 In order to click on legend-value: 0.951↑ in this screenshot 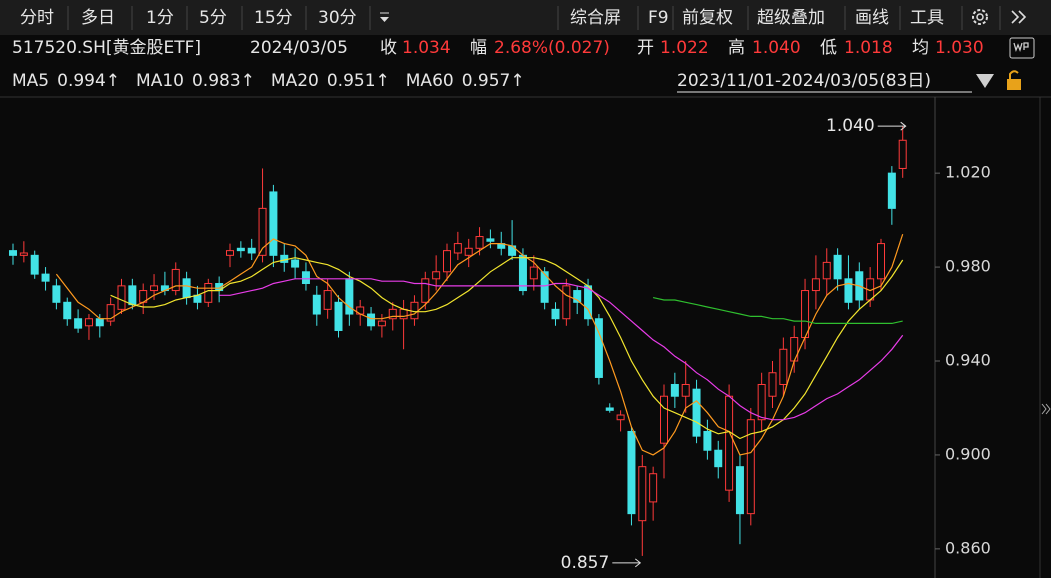, I will do `click(358, 81)`.